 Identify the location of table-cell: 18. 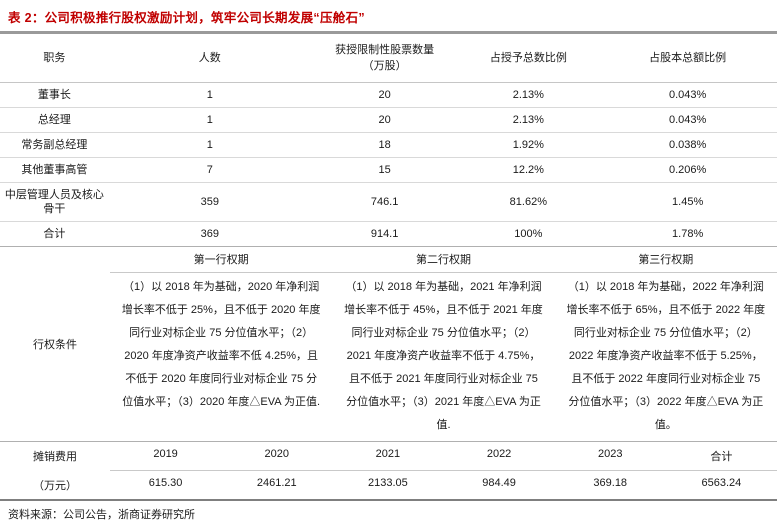
(384, 145).